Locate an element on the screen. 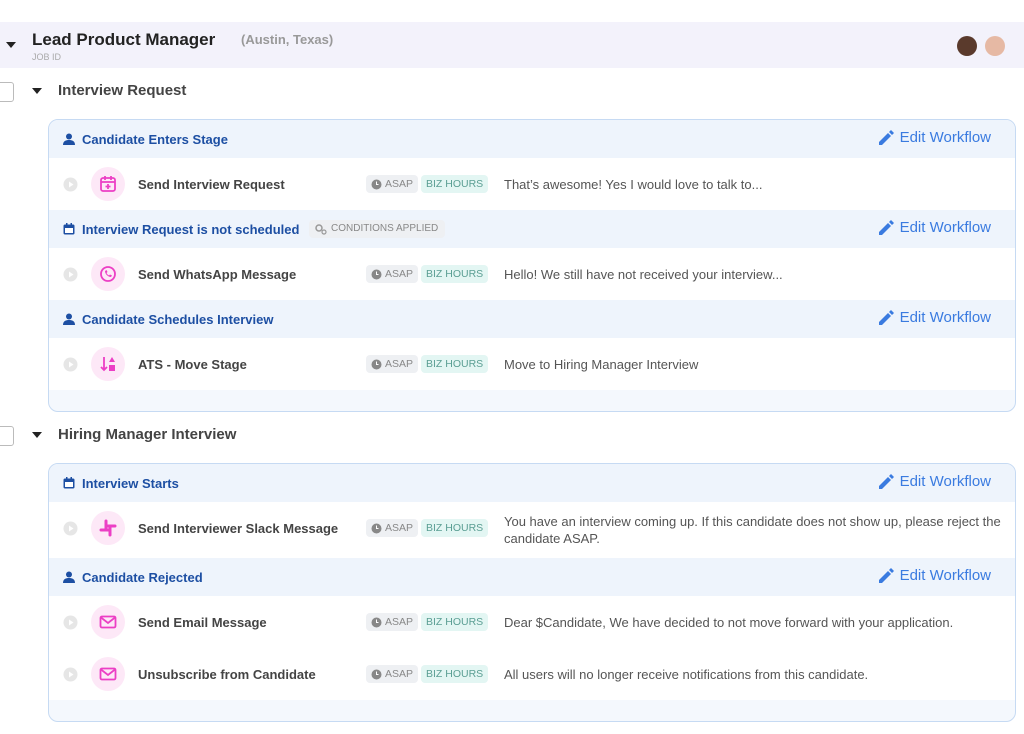 The width and height of the screenshot is (1024, 734). conditions-badge: CONDITIONS APPLIED is located at coordinates (377, 229).